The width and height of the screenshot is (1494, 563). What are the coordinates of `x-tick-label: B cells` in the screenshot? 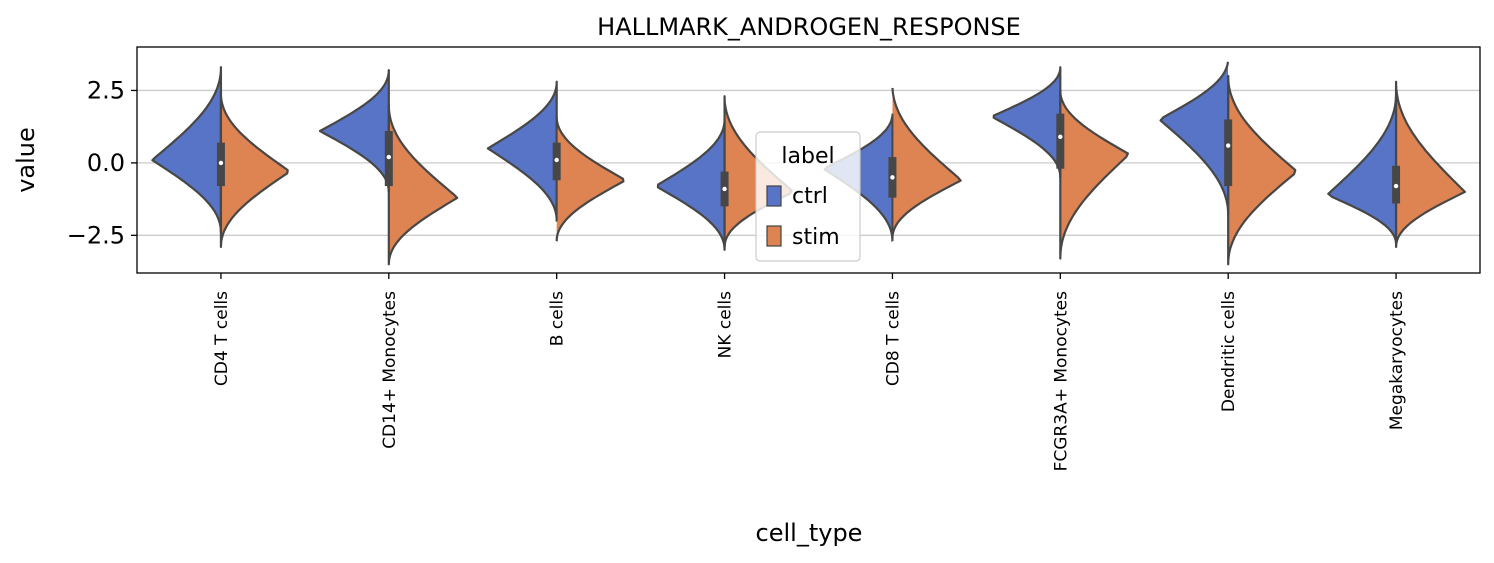 It's located at (558, 318).